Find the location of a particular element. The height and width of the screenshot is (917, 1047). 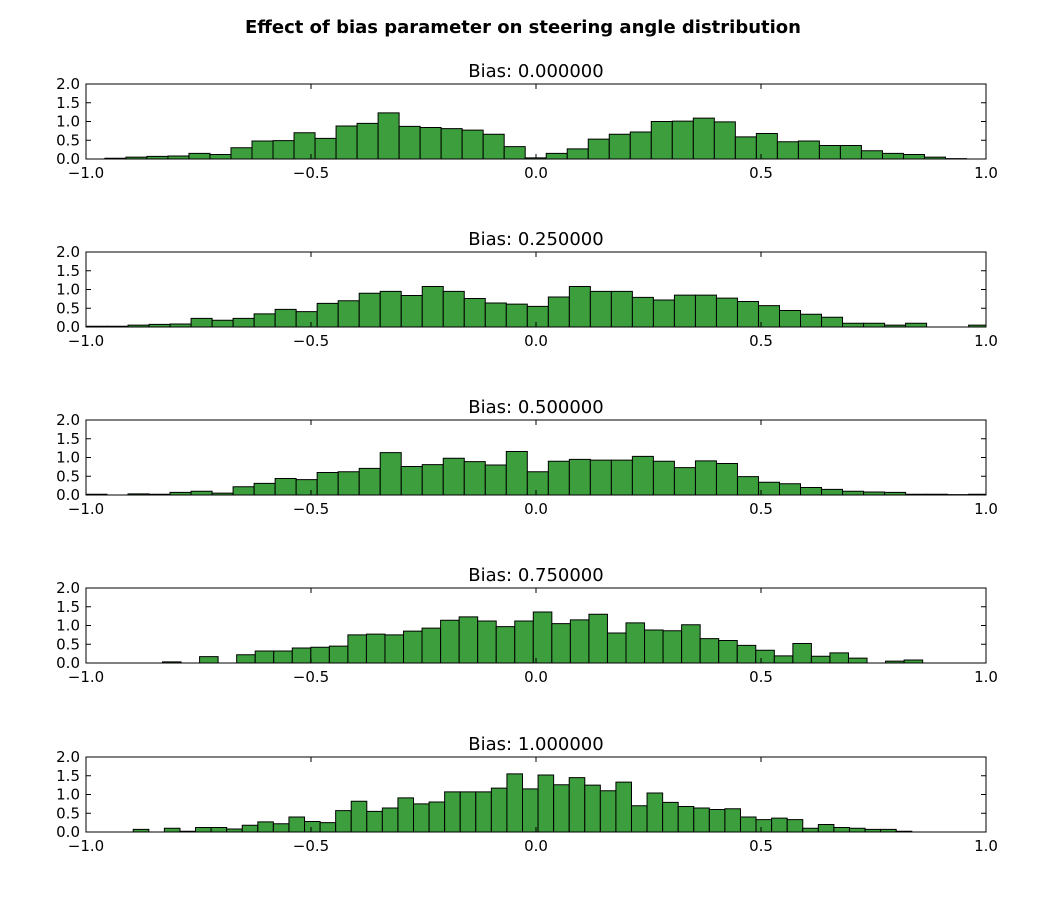

x-tick-label: 1.0 is located at coordinates (986, 341).